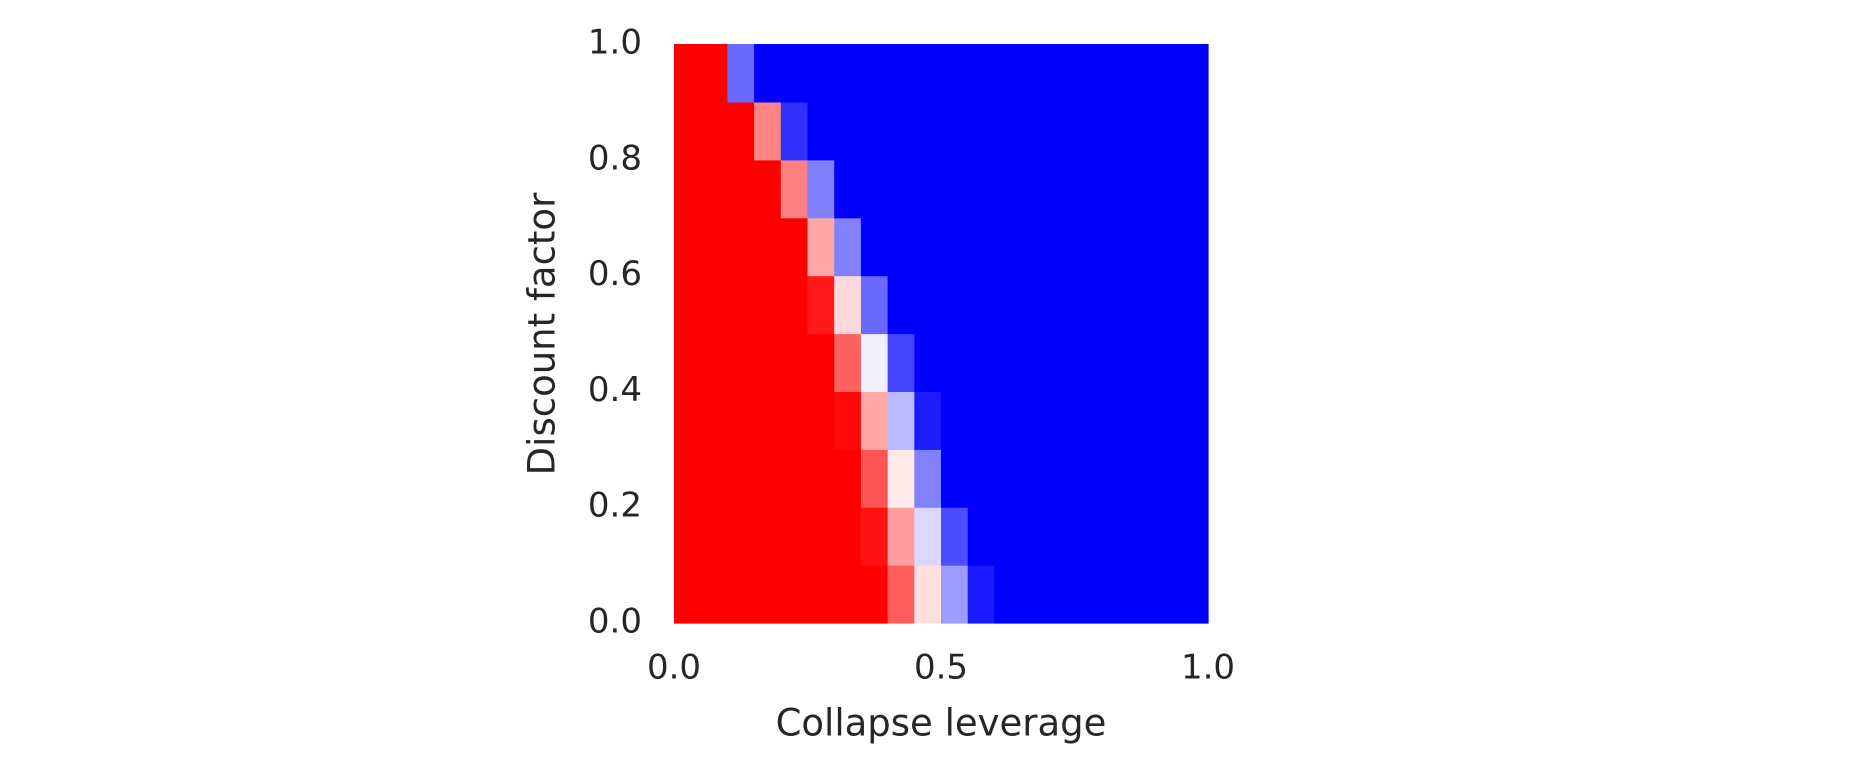 The width and height of the screenshot is (1873, 777). What do you see at coordinates (615, 43) in the screenshot?
I see `y-tick-label: 1.0` at bounding box center [615, 43].